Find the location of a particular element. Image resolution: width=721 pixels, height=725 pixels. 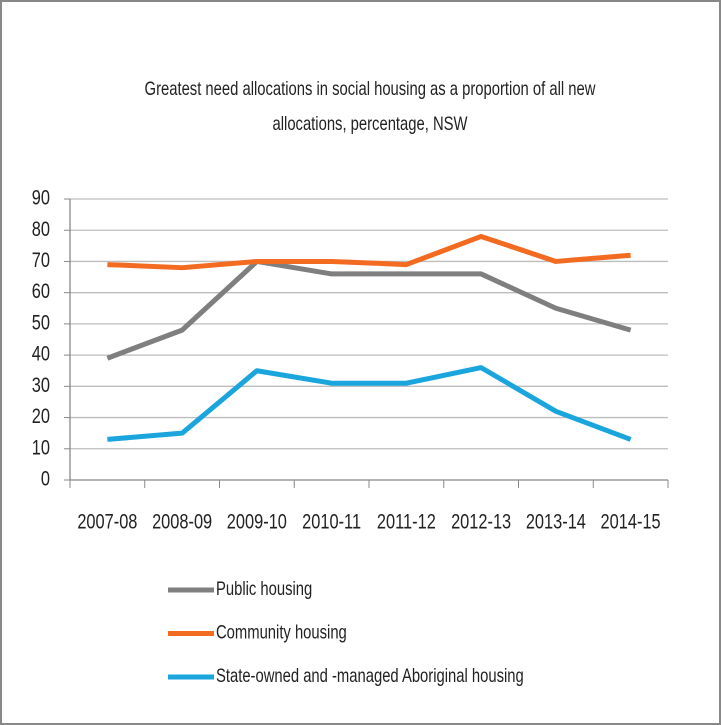

y-tick-label: 30 is located at coordinates (41, 384).